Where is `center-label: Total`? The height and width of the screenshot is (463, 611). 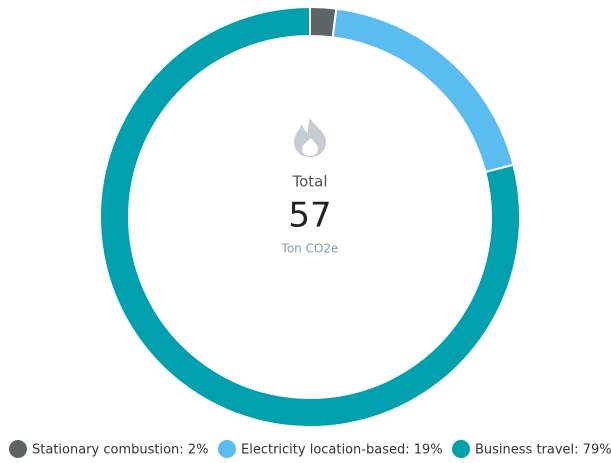 center-label: Total is located at coordinates (309, 182).